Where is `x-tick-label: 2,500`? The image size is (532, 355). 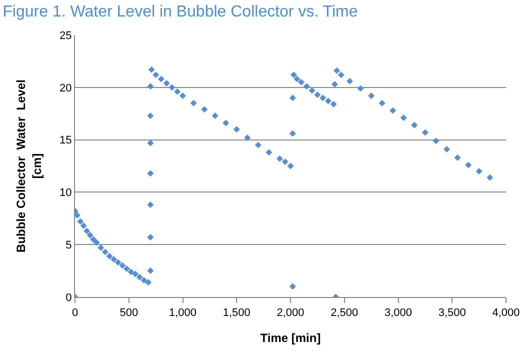
x-tick-label: 2,500 is located at coordinates (344, 313).